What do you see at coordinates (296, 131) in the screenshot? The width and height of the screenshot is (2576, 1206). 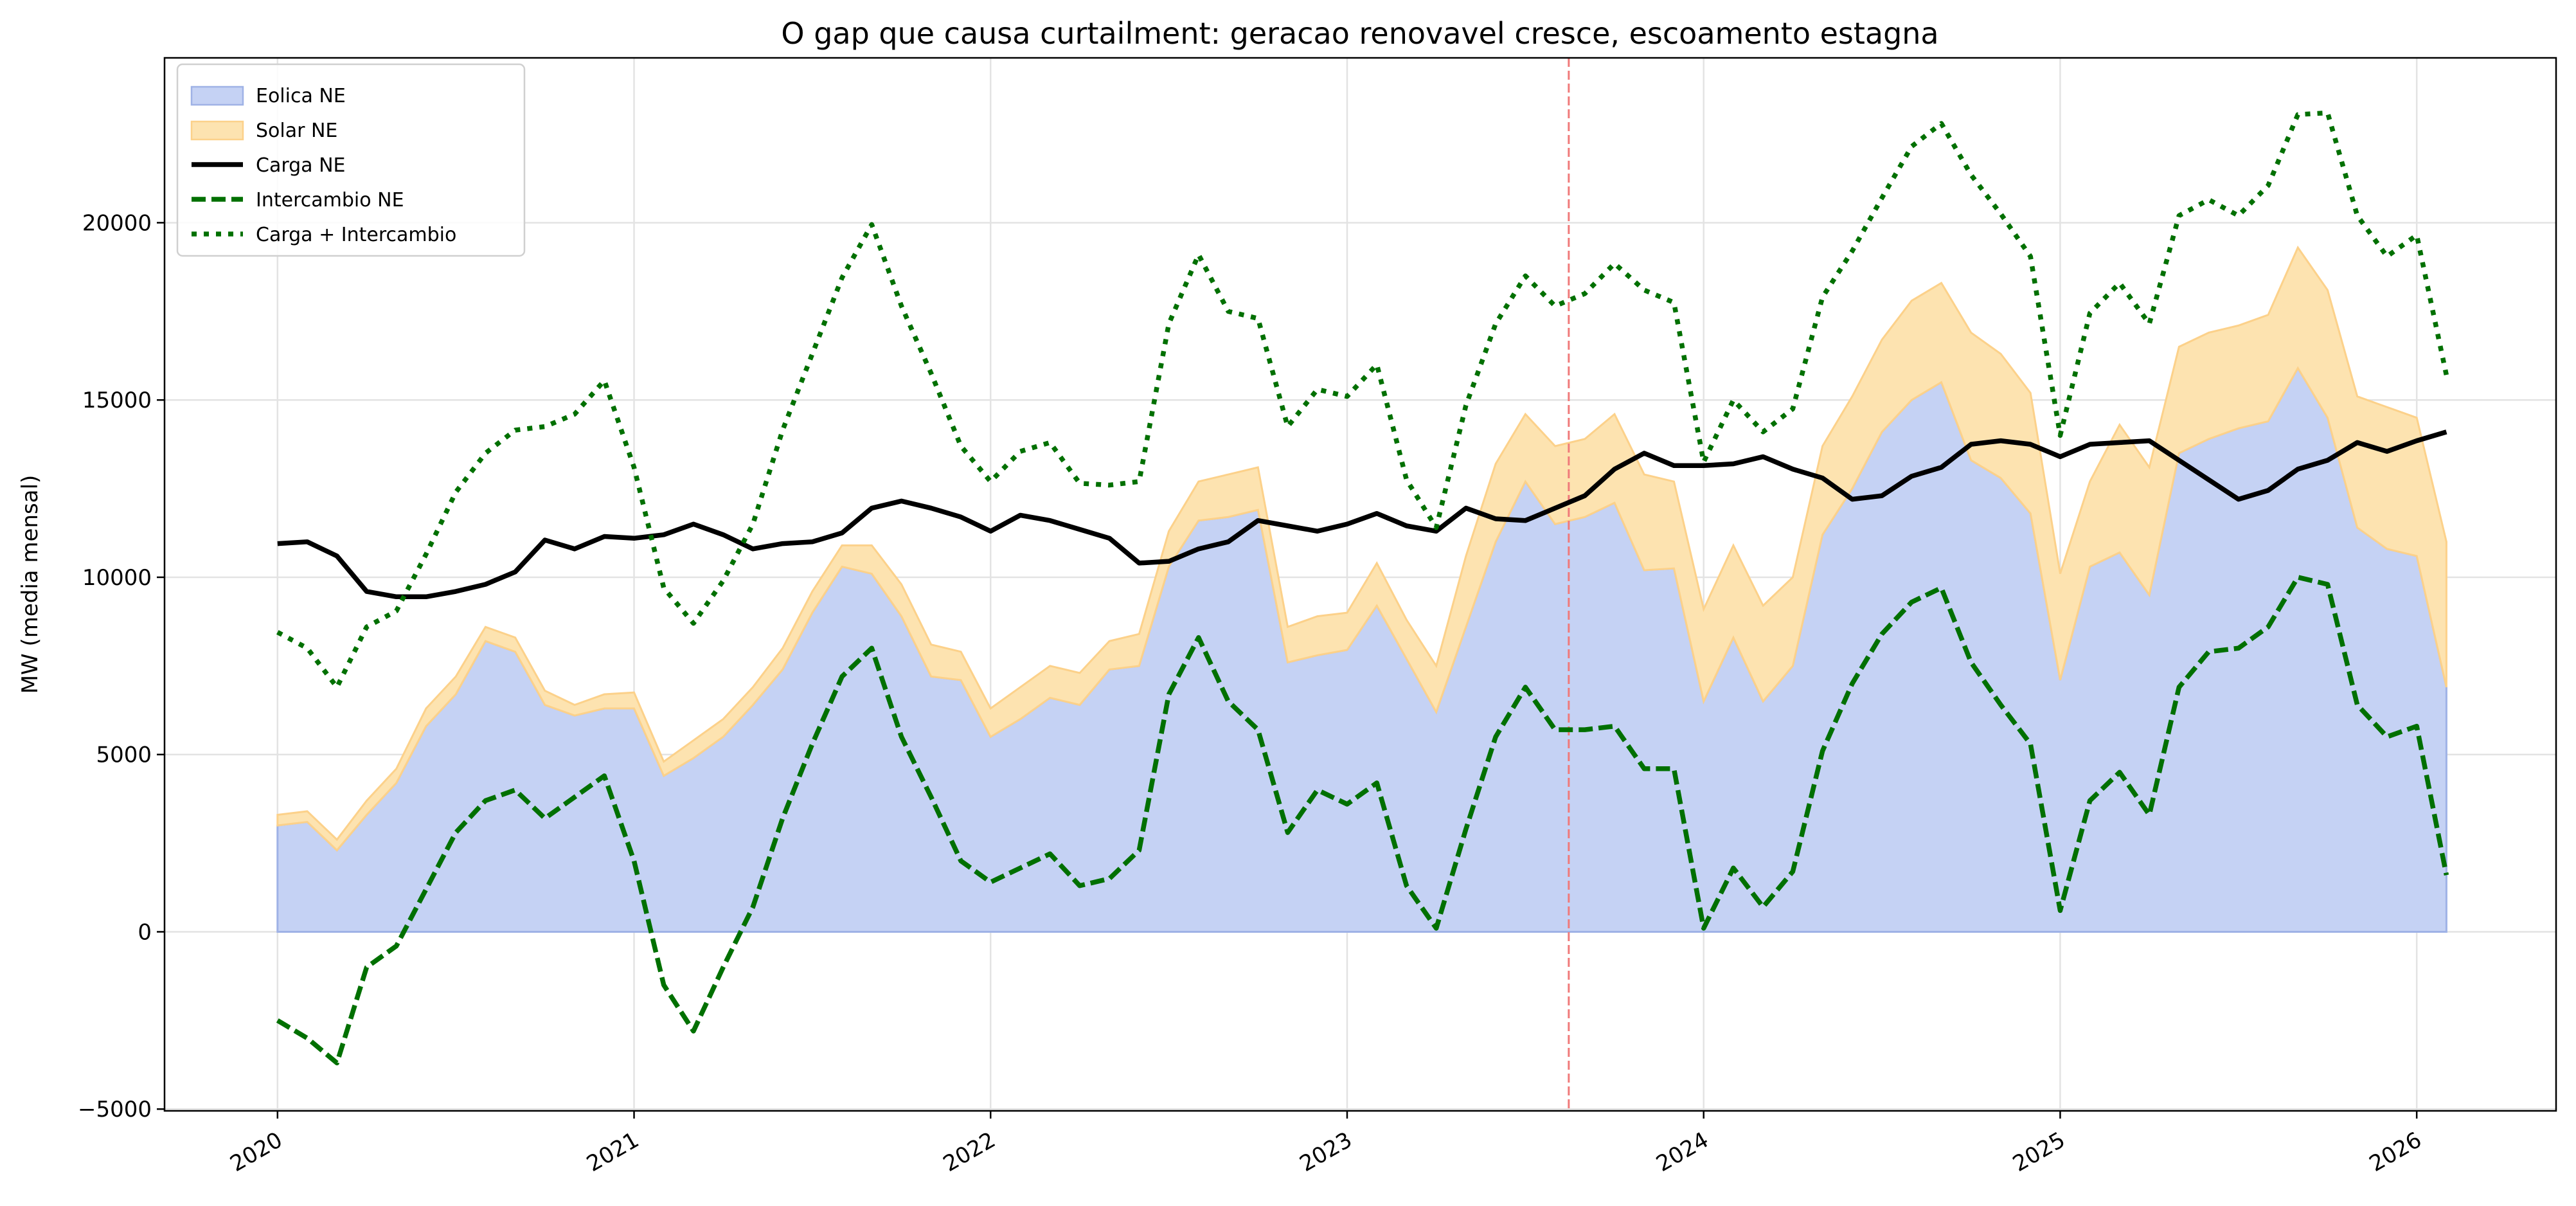 I see `legend-label: Solar NE` at bounding box center [296, 131].